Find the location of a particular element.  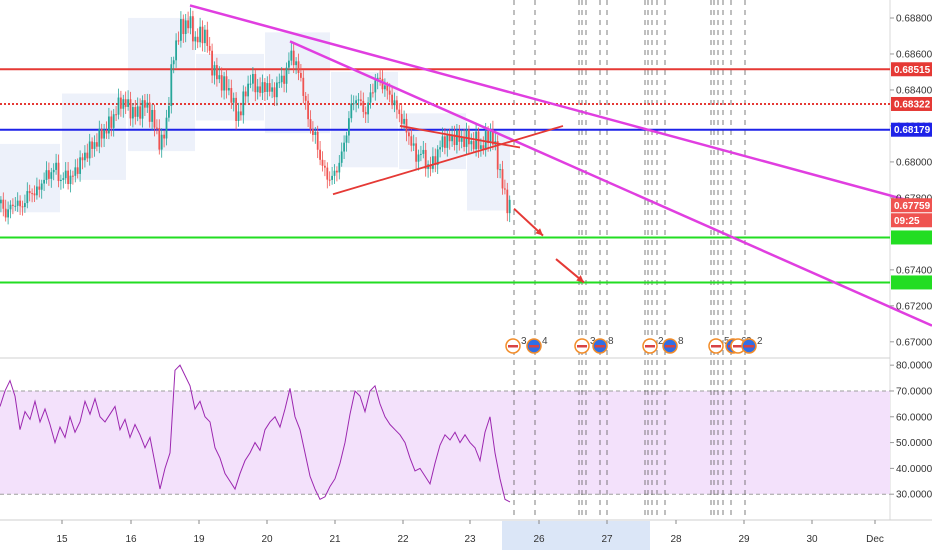

level-tag-green is located at coordinates (911, 237).